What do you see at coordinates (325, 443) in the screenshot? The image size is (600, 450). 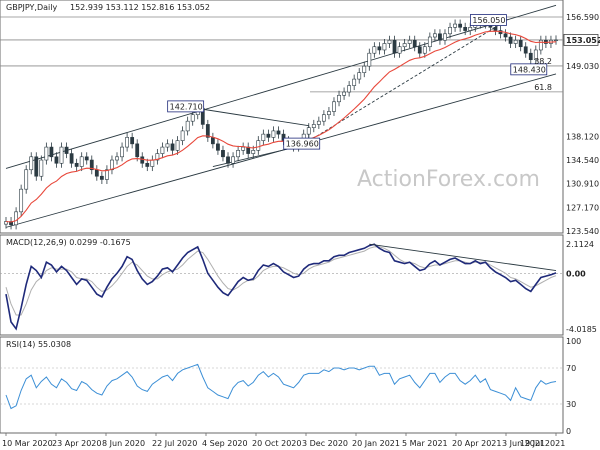 I see `x-tick-label: 3 Dec 2020` at bounding box center [325, 443].